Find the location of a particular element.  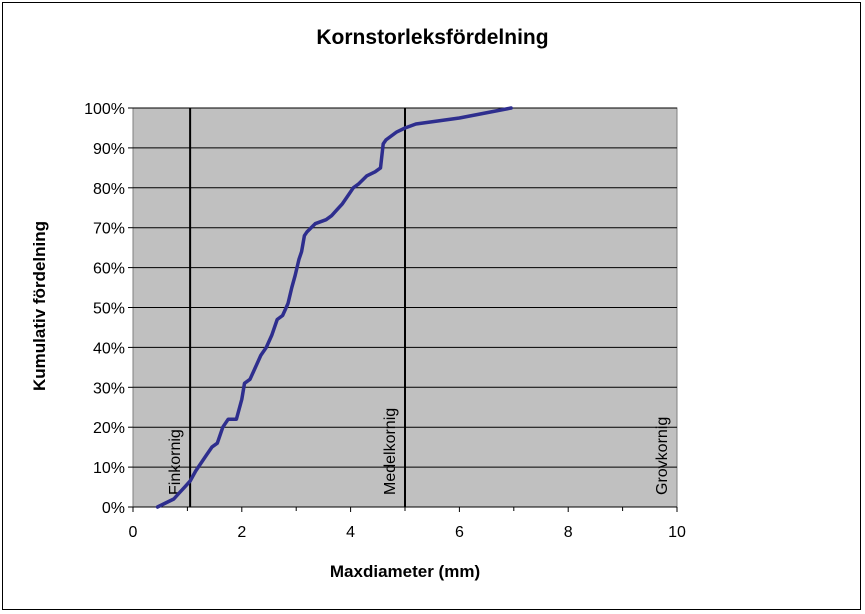

x-tick-label: 2 is located at coordinates (241, 532).